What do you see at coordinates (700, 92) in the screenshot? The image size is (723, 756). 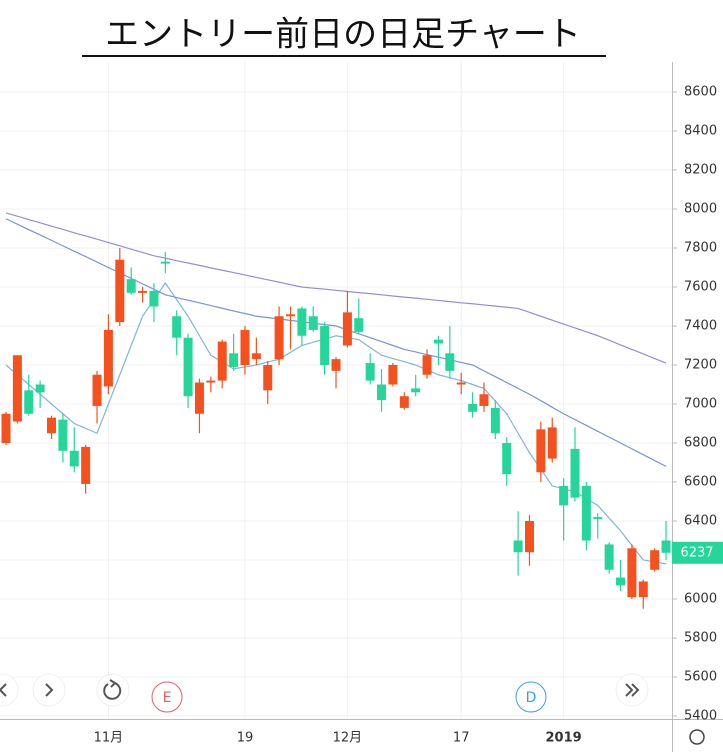 I see `y-tick-label: 8600` at bounding box center [700, 92].